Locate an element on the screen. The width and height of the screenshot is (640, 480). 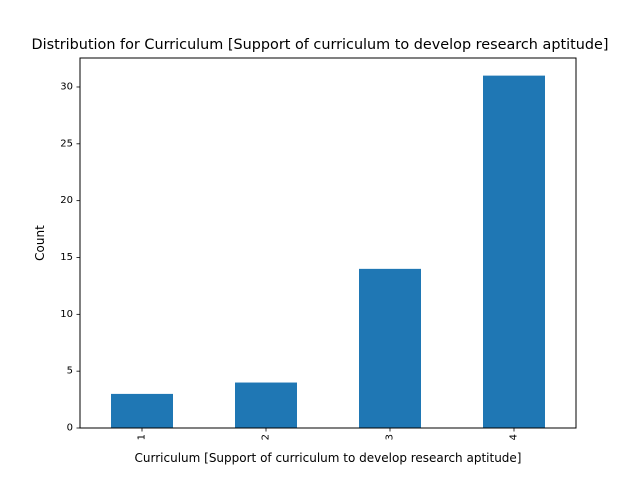
y-tick-label-20: 20 is located at coordinates (66, 200).